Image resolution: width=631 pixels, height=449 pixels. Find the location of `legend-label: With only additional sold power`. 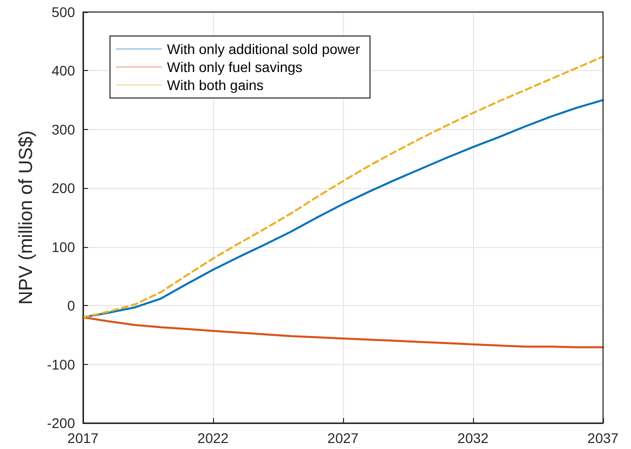

legend-label: With only additional sold power is located at coordinates (263, 49).